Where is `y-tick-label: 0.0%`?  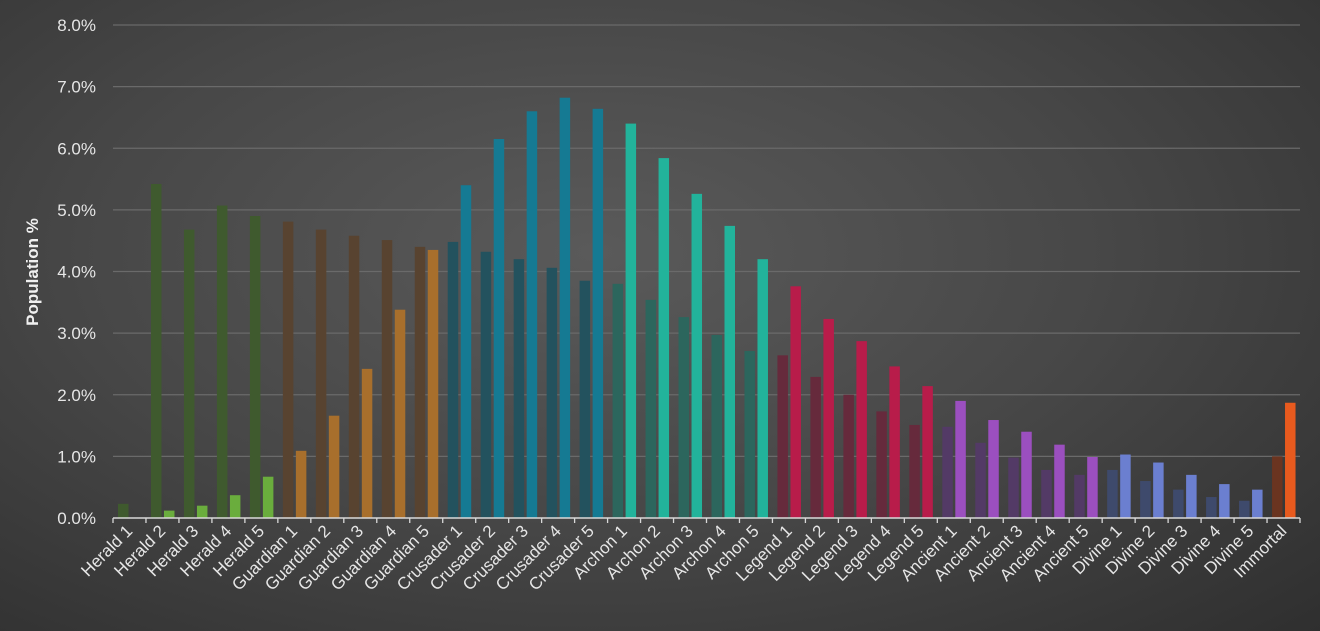
y-tick-label: 0.0% is located at coordinates (76, 518).